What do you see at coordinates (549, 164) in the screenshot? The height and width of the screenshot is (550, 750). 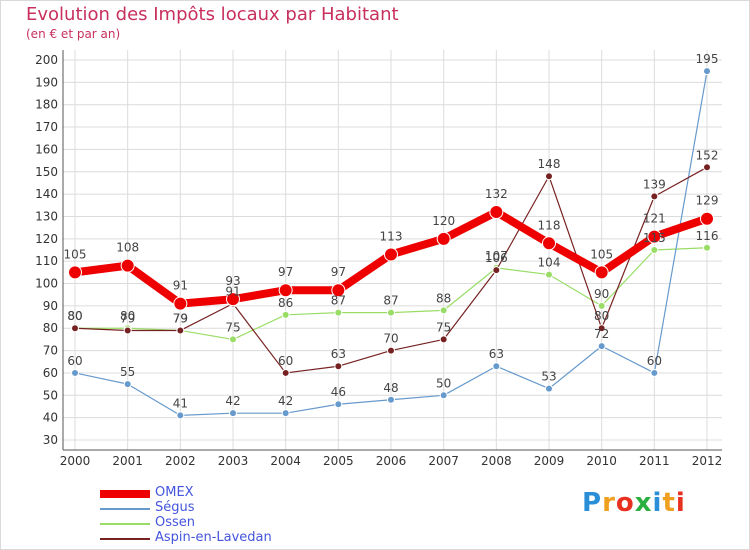 I see `data-label-aspin-en-lavedan-2009: 148` at bounding box center [549, 164].